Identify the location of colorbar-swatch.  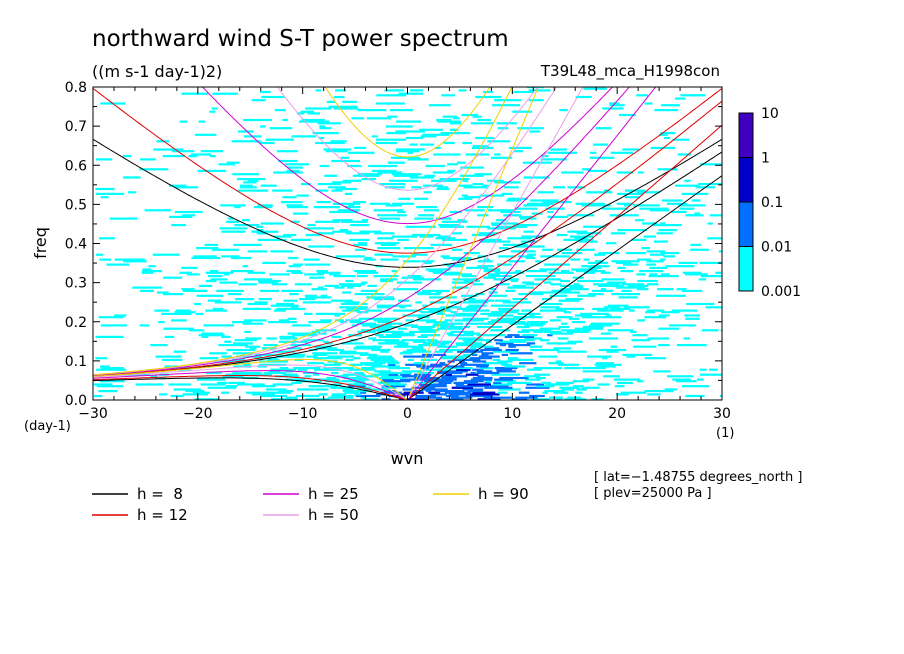
(746, 180).